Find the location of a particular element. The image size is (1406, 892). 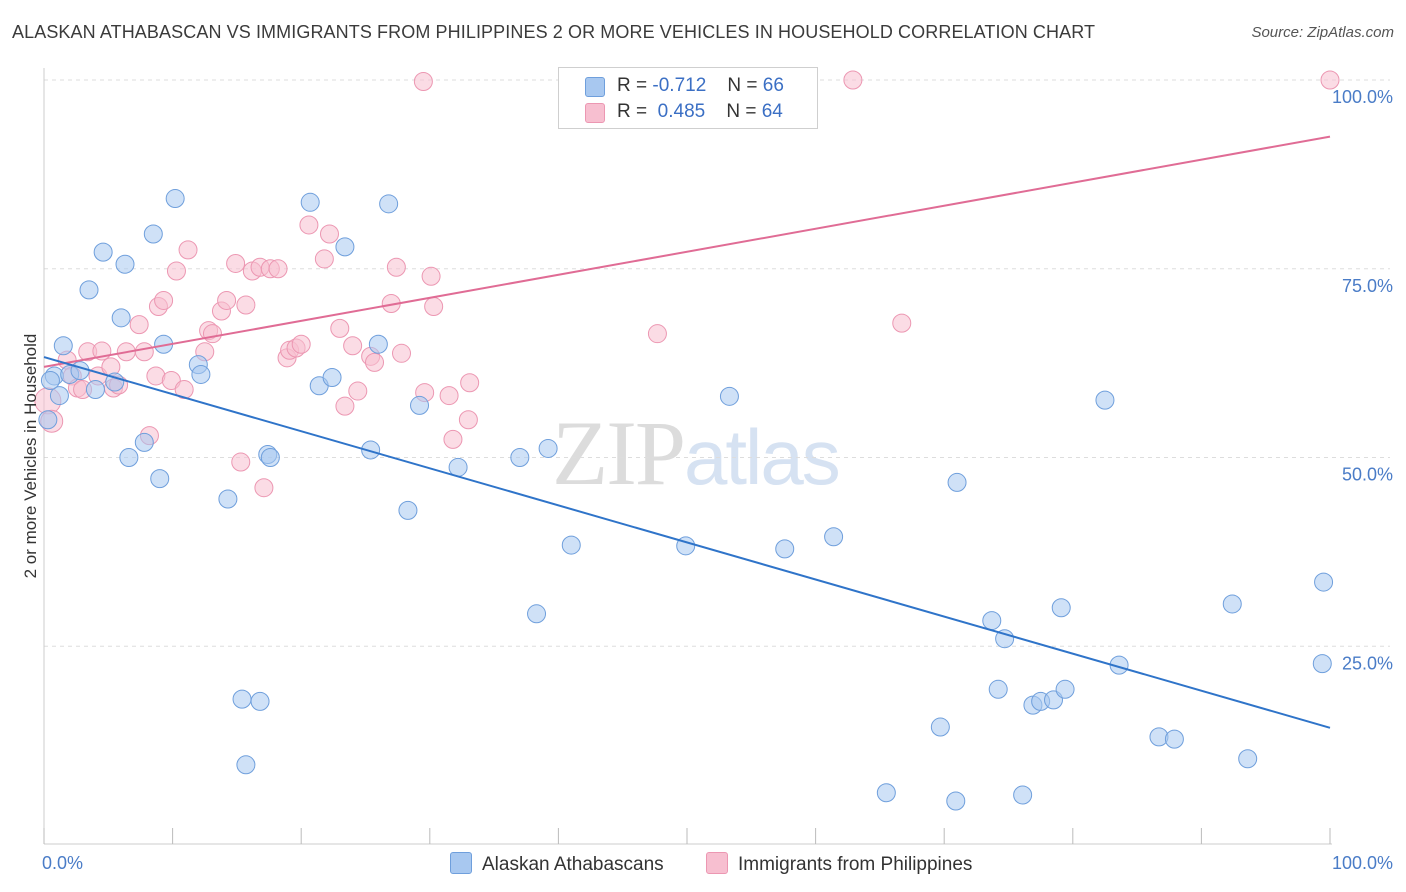

bottom-legend-athabascan: Alaskan Athabascans is located at coordinates (557, 864).